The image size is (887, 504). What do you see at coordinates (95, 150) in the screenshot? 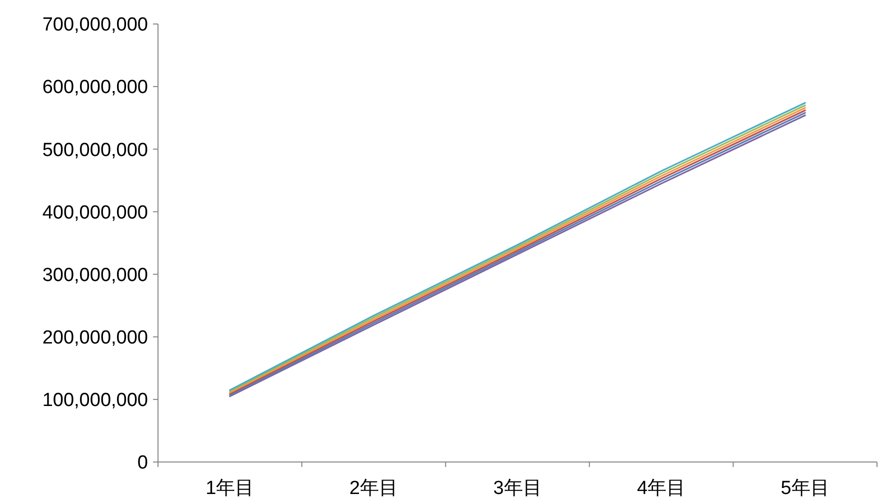
I see `y-tick-label: 500,000,000` at bounding box center [95, 150].